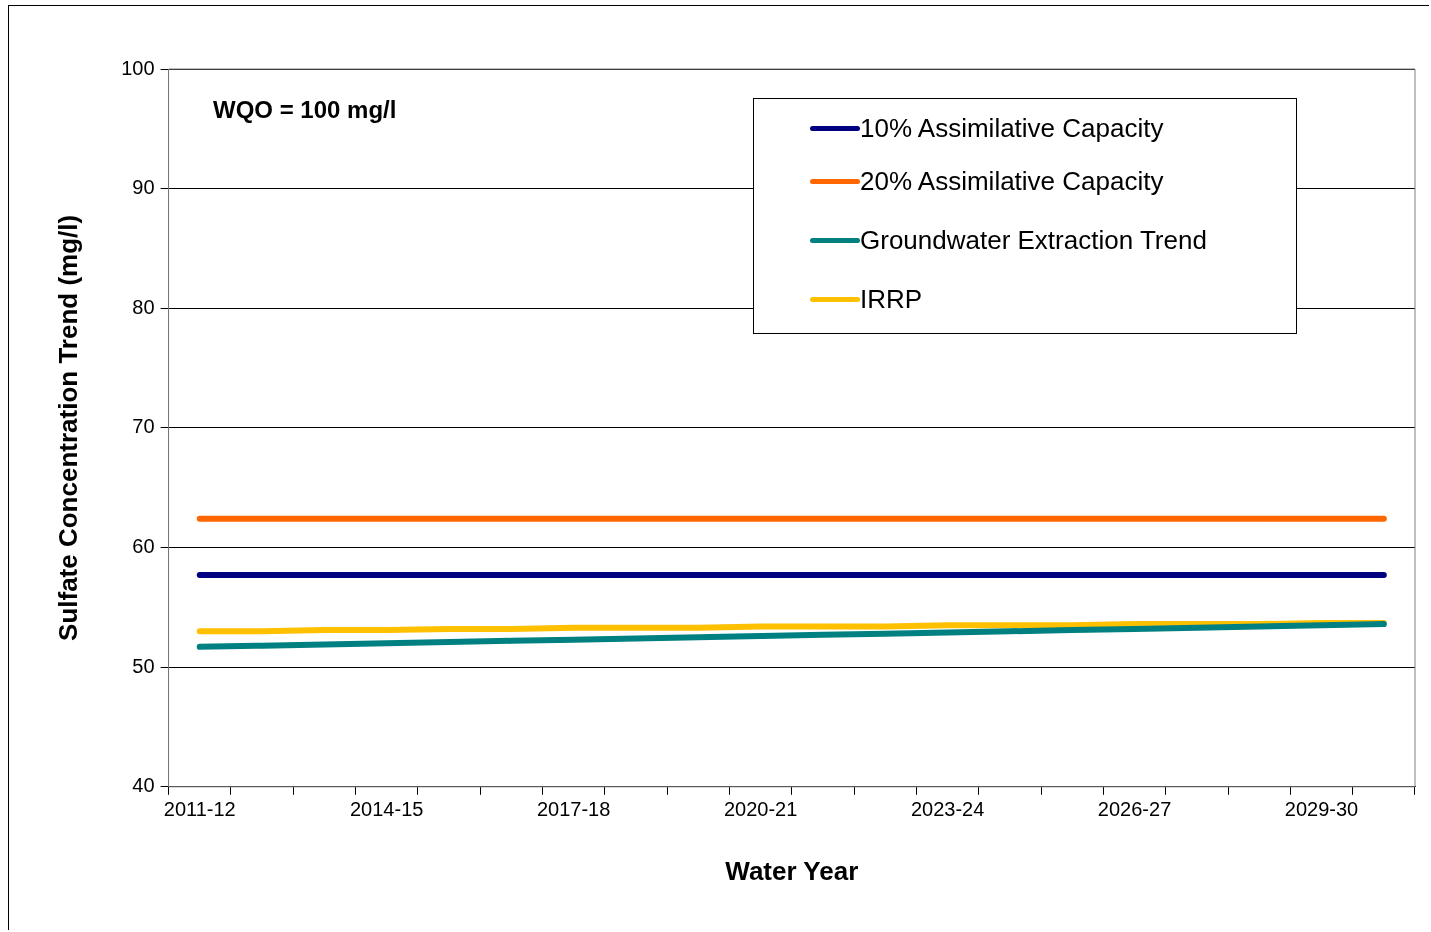 The height and width of the screenshot is (932, 1431). I want to click on y-tick-label: 80, so click(143, 306).